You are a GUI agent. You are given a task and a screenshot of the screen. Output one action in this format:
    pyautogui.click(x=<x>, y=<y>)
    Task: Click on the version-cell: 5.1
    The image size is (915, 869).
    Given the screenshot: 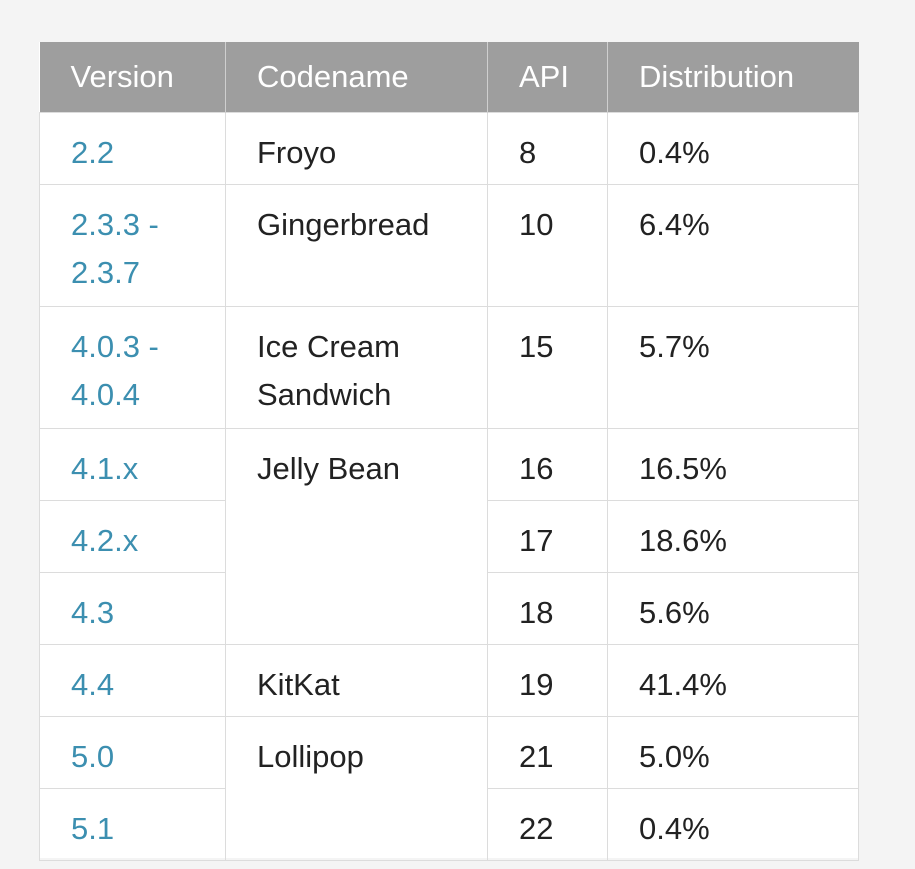 What is the action you would take?
    pyautogui.click(x=132, y=824)
    